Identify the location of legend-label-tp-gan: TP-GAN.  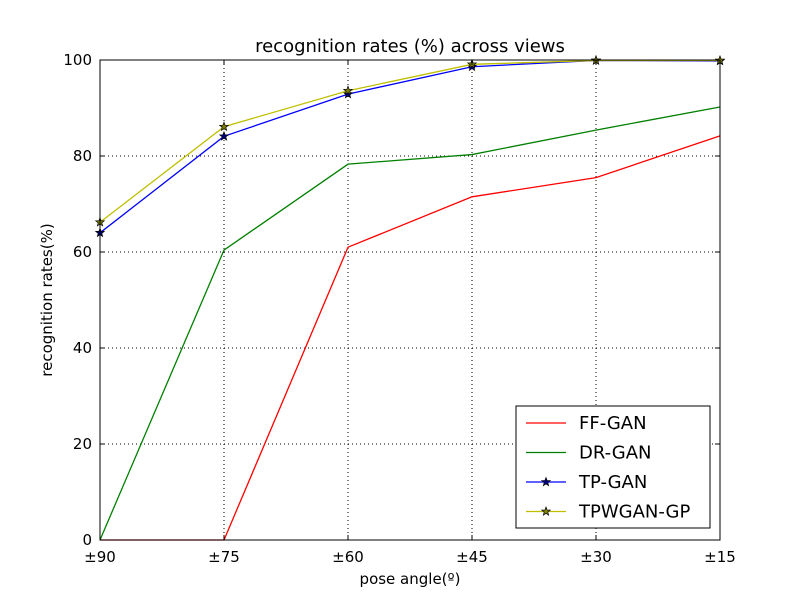
(612, 482).